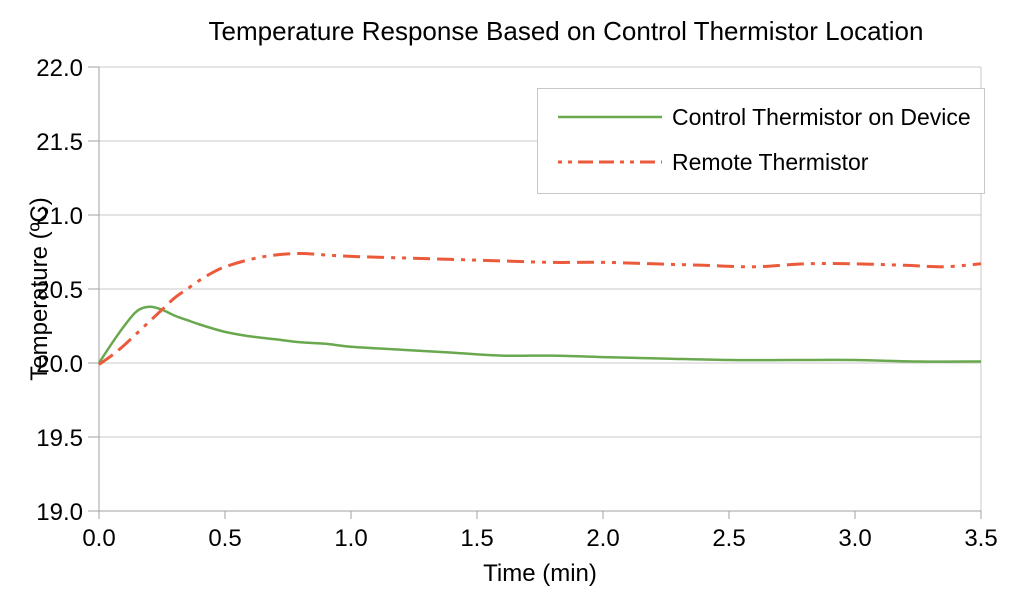 This screenshot has width=1024, height=595. Describe the element at coordinates (539, 334) in the screenshot. I see `series-line-control-thermistor` at that location.